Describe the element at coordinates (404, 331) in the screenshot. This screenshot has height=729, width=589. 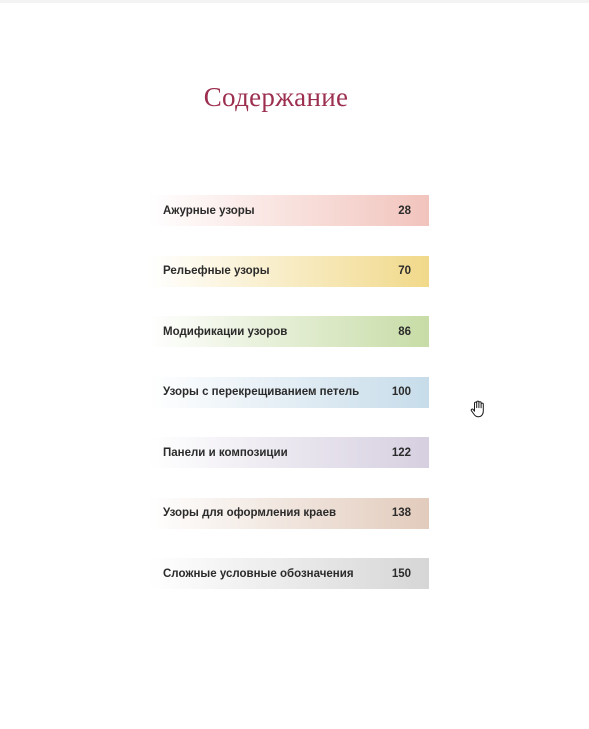
I see `toc-entry-page: 86` at that location.